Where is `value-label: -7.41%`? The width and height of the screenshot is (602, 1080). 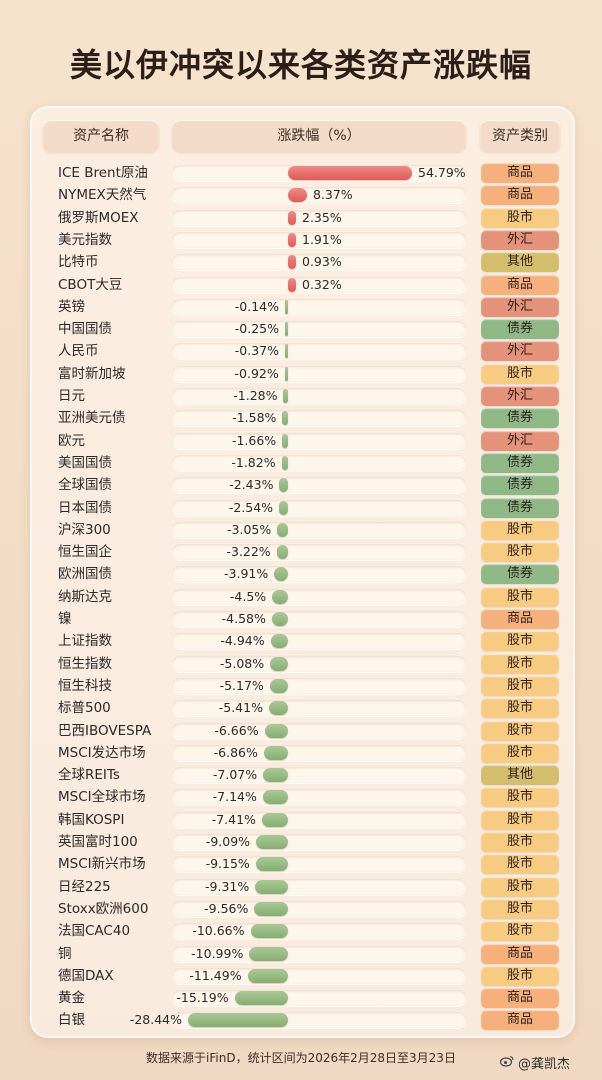 value-label: -7.41% is located at coordinates (233, 819).